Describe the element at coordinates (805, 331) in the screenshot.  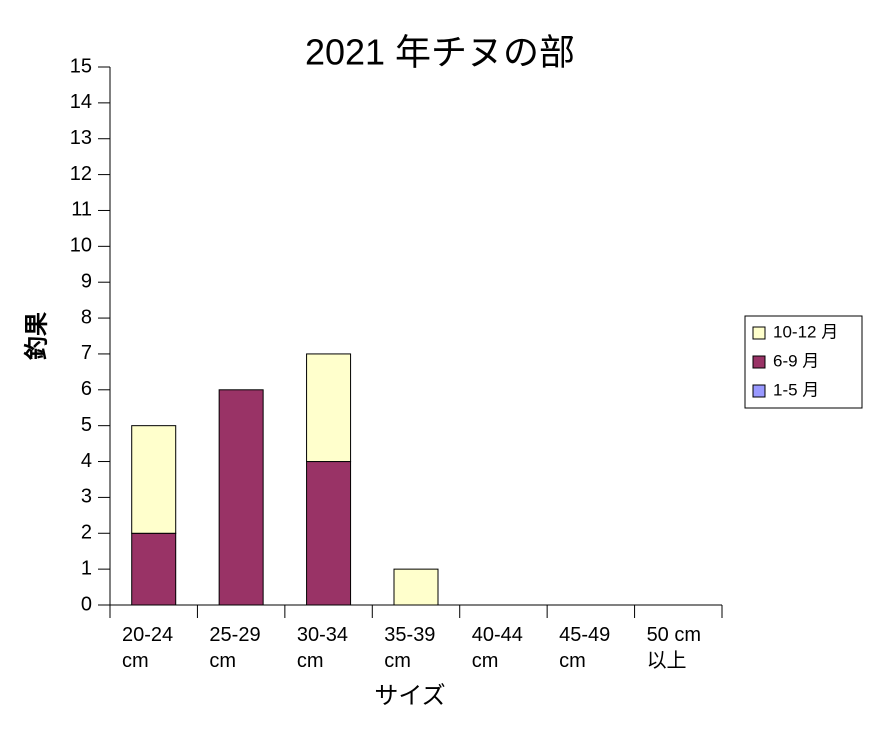
I see `legend-label: 10-12 月` at that location.